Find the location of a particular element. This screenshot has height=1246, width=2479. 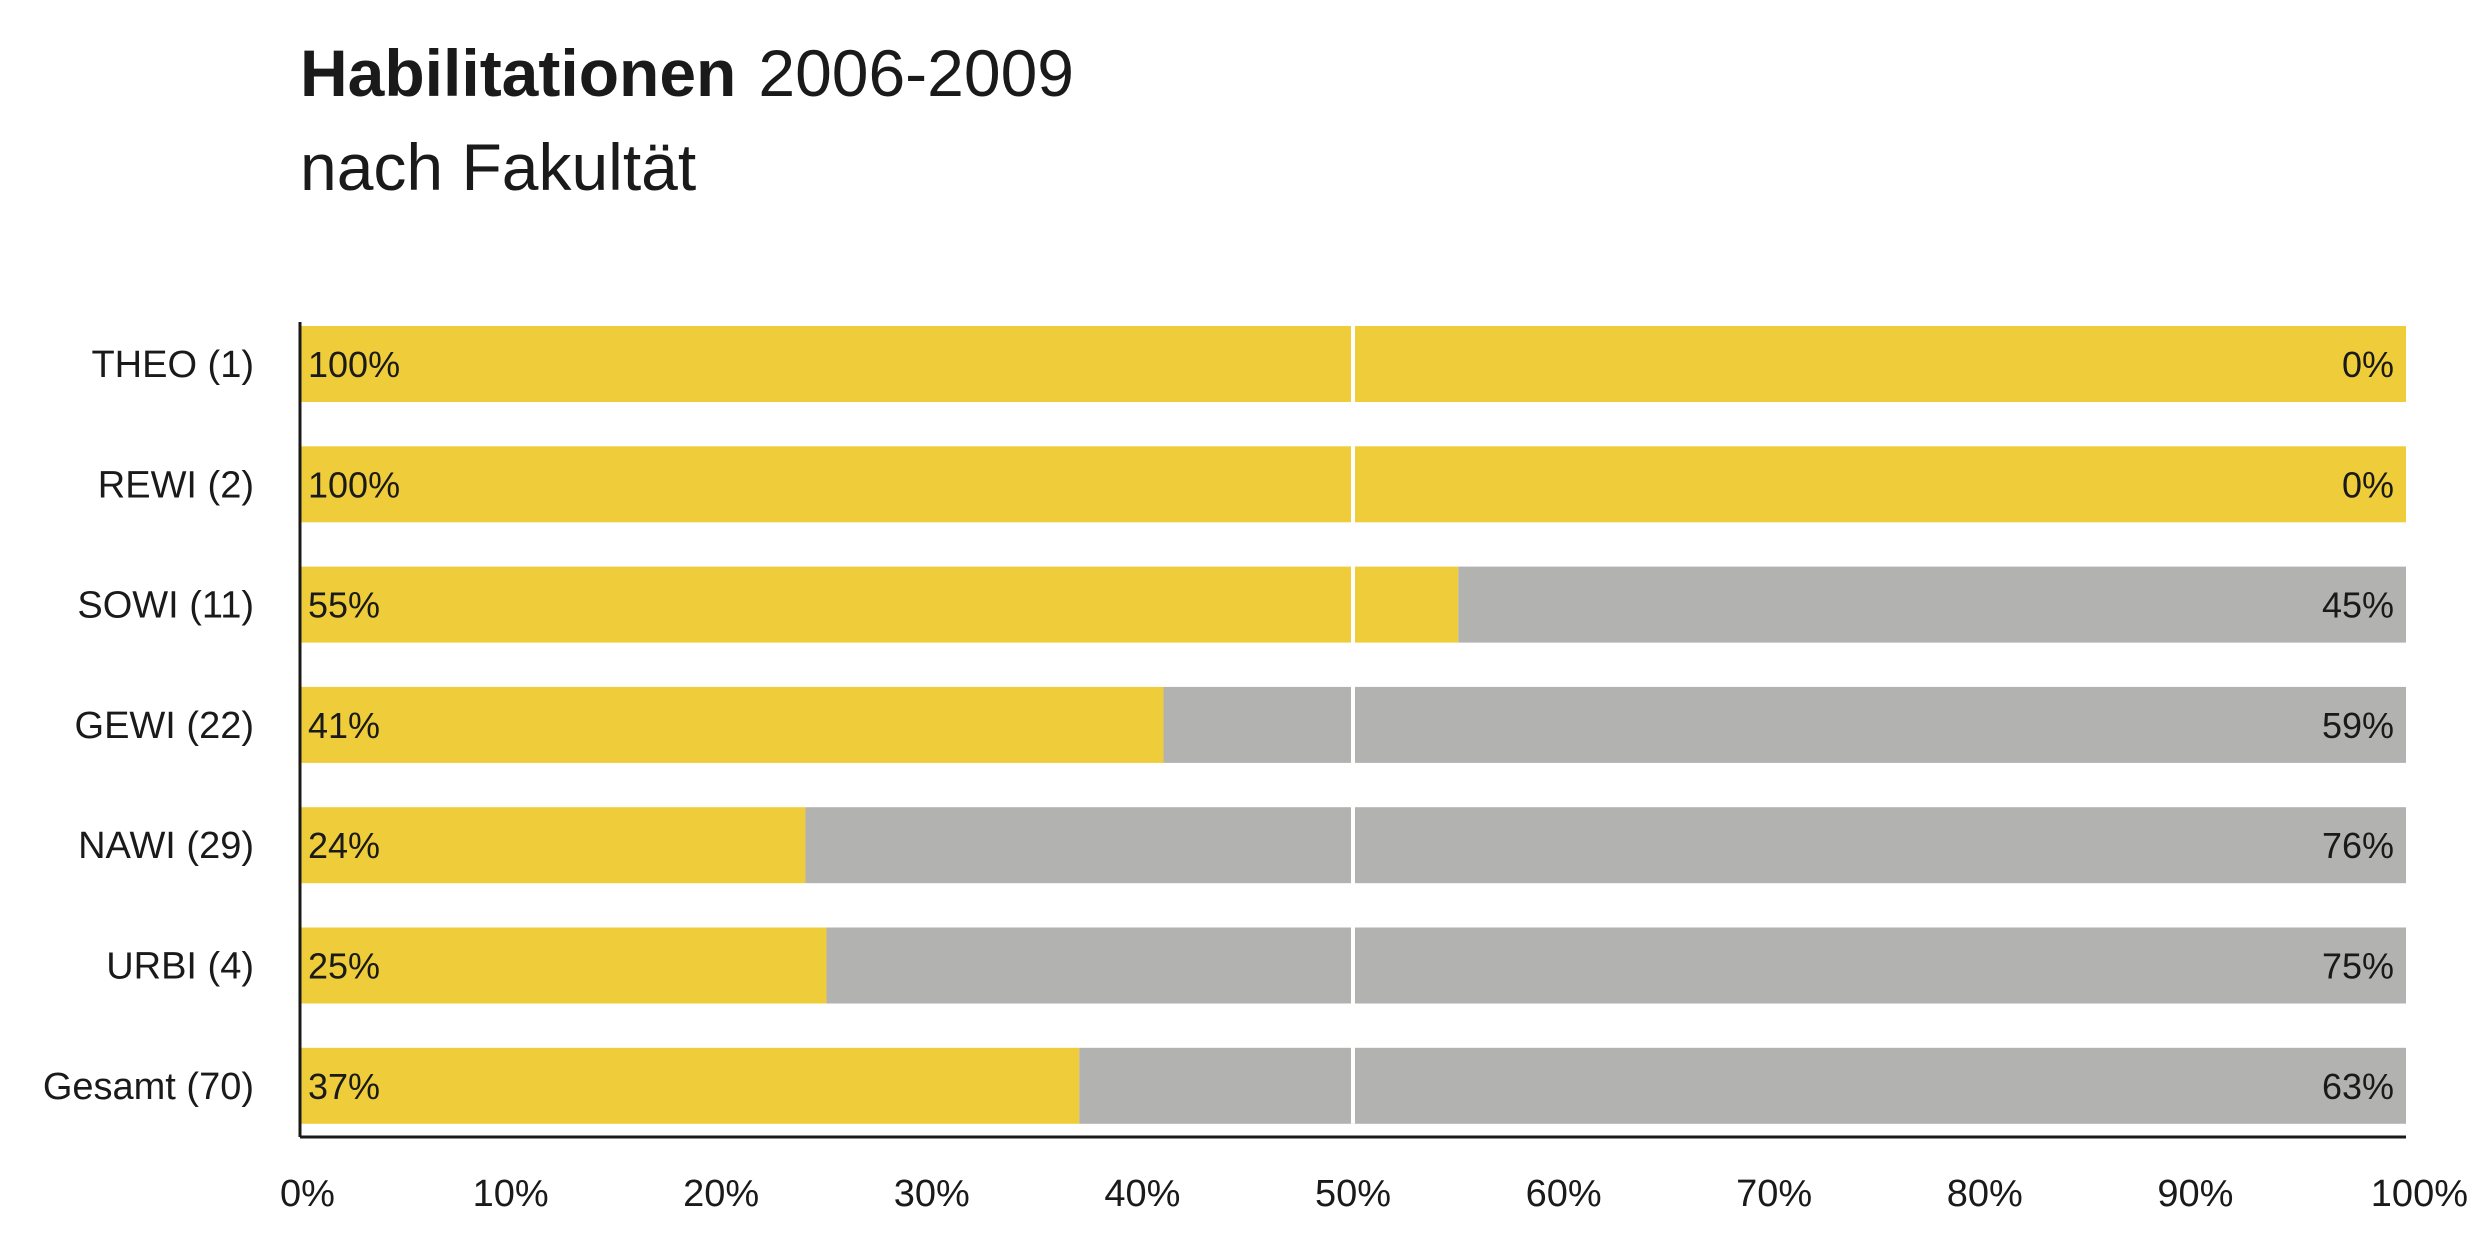

x-tick-label: 0% is located at coordinates (307, 1194).